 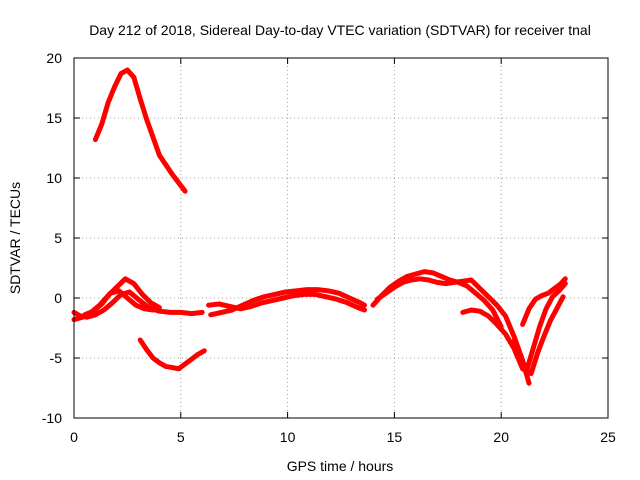 I want to click on y-tick-label: -10, so click(x=52, y=418).